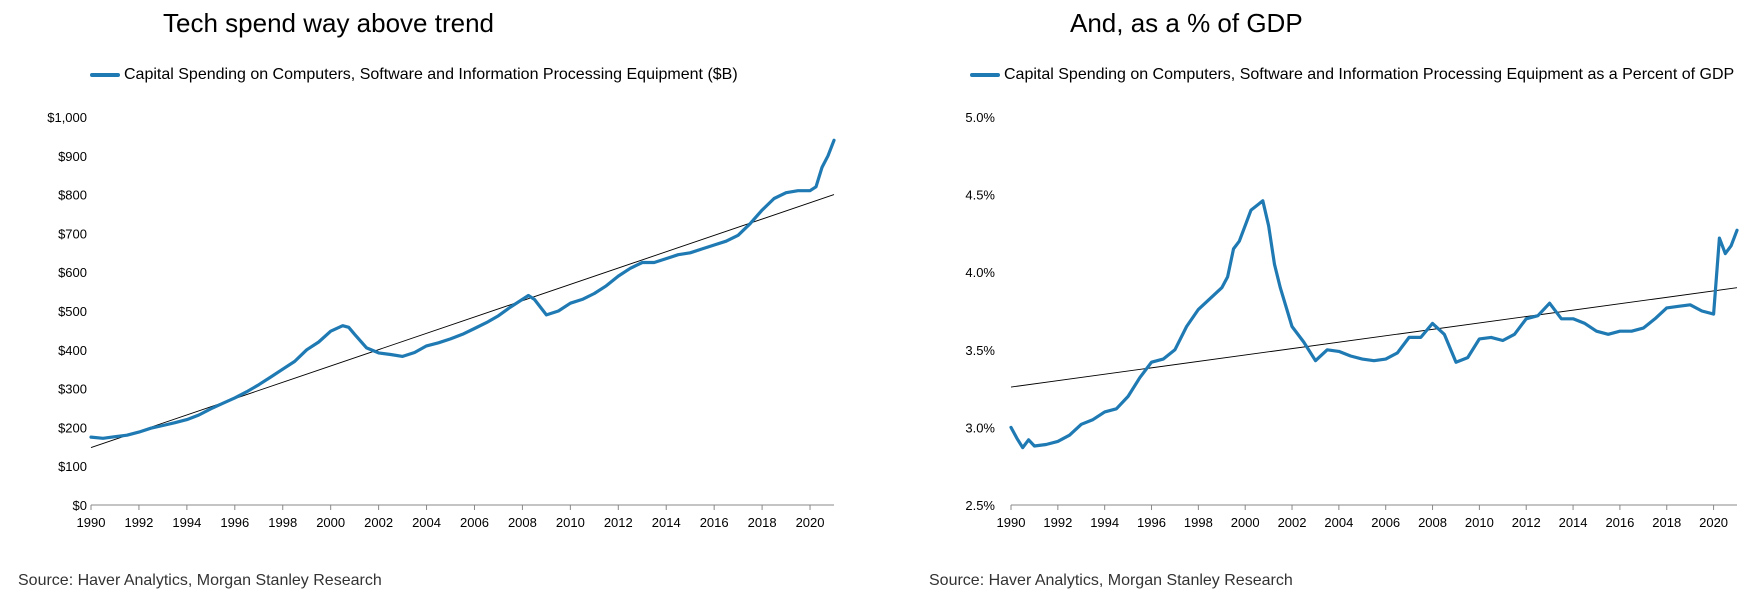 The image size is (1744, 597). Describe the element at coordinates (980, 427) in the screenshot. I see `y-tick-label: 3.0%` at that location.